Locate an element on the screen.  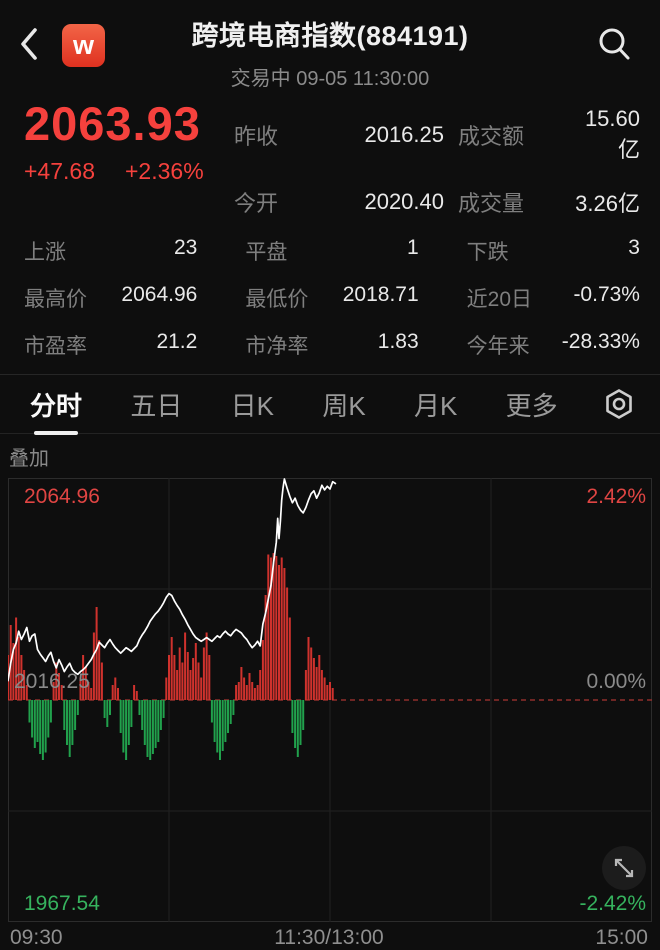
search-button is located at coordinates (614, 46).